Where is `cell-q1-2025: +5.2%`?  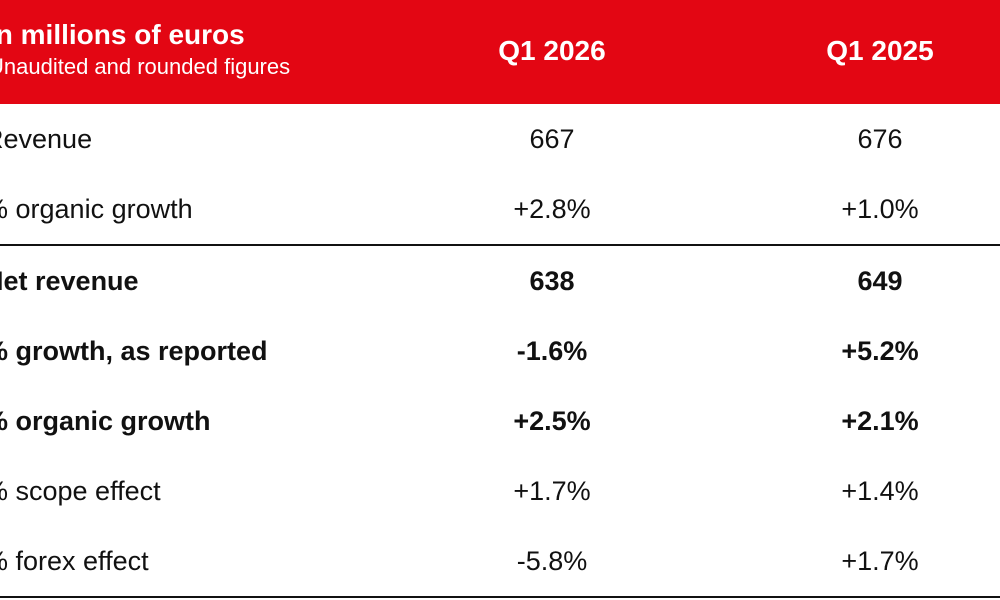
cell-q1-2025: +5.2% is located at coordinates (880, 351).